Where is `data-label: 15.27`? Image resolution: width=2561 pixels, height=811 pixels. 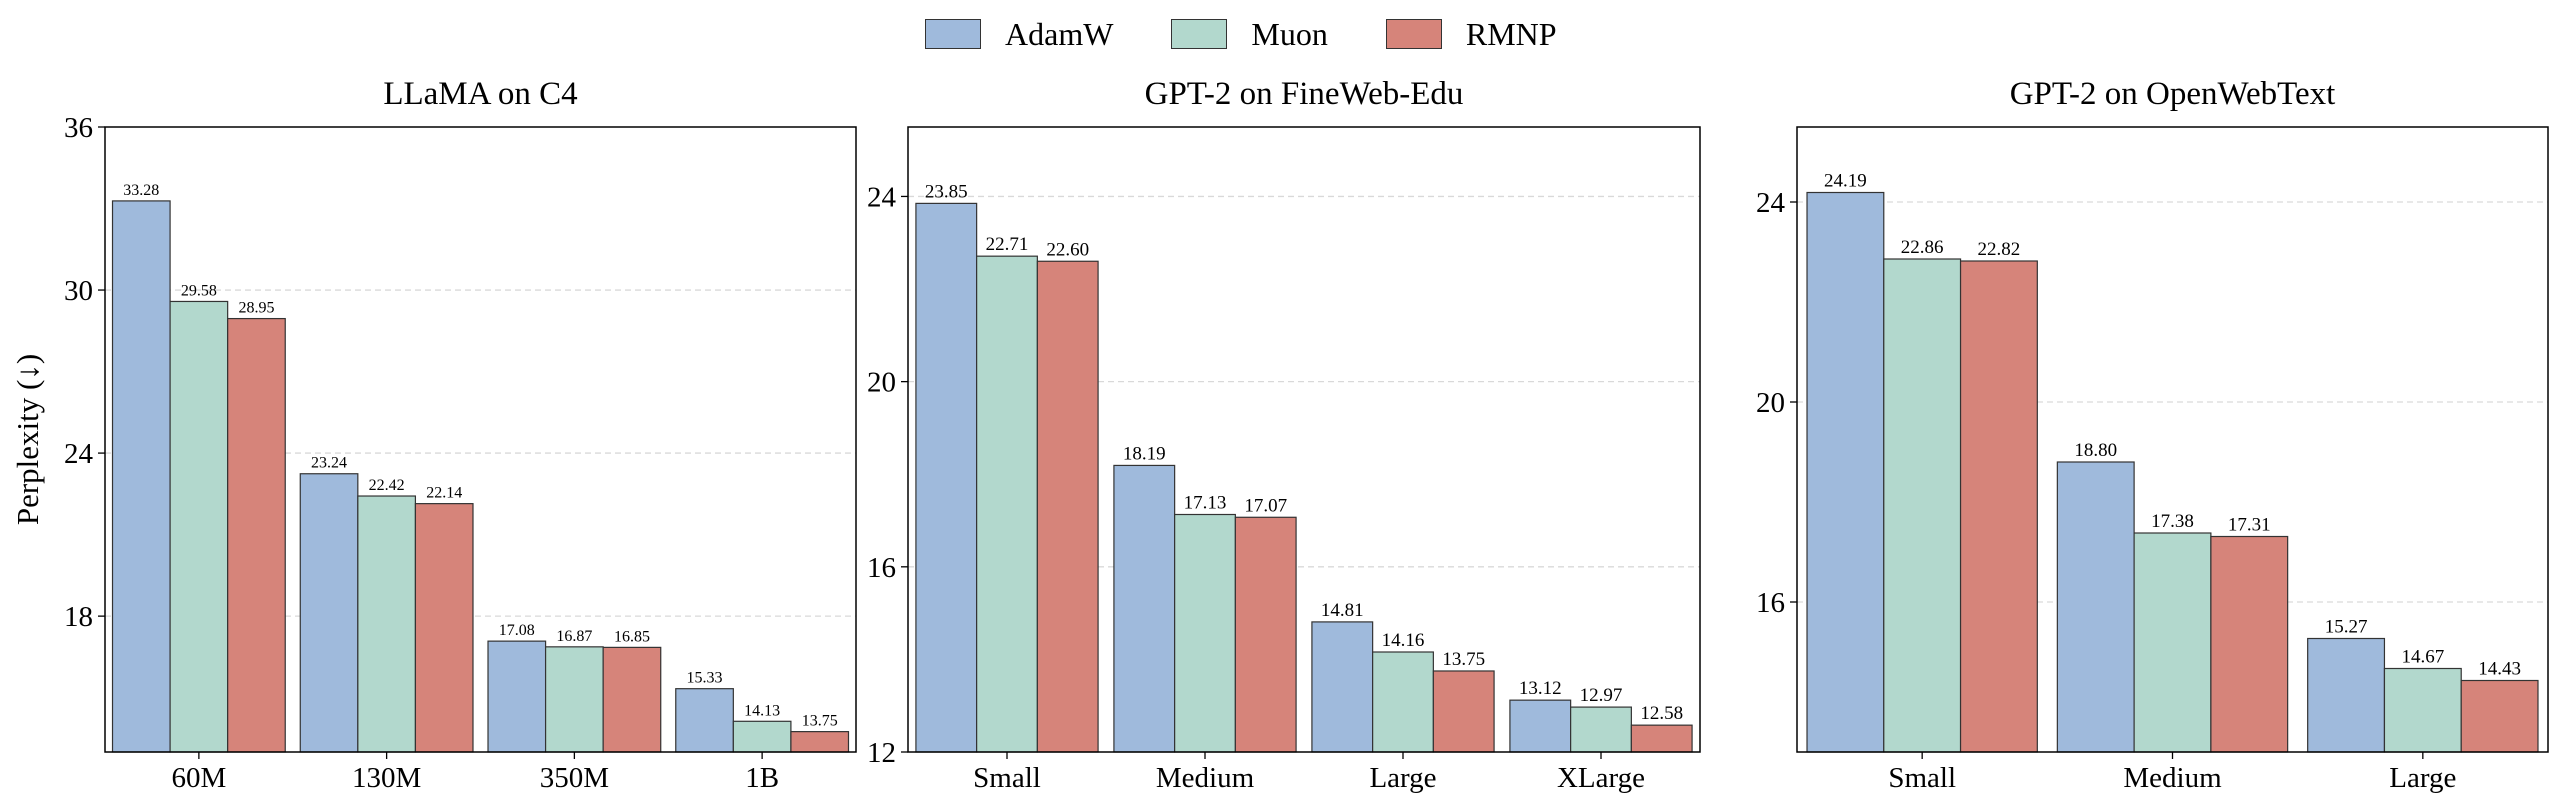
data-label: 15.27 is located at coordinates (2346, 627).